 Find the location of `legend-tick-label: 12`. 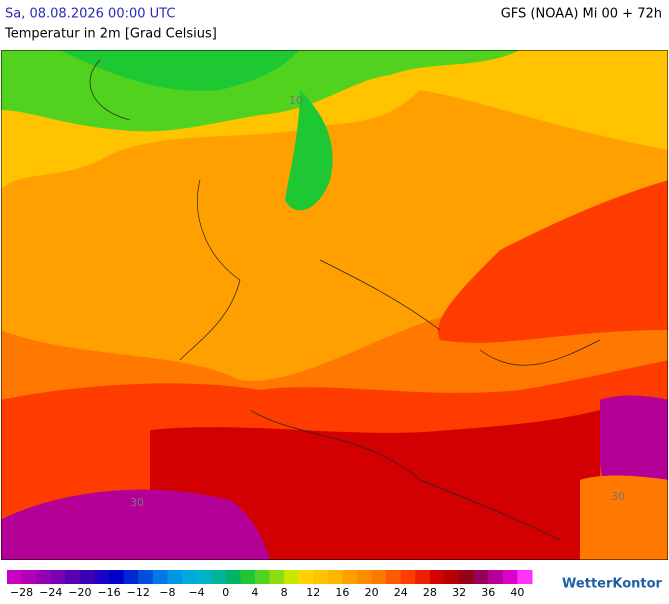

legend-tick-label: 12 is located at coordinates (313, 592).